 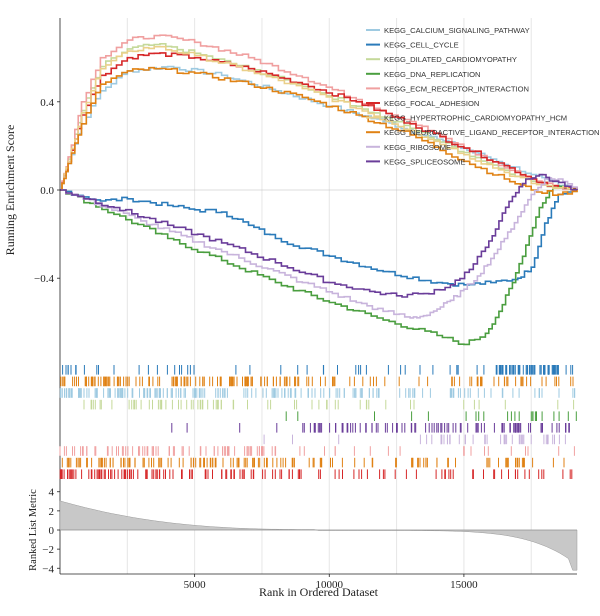 I want to click on legend-label: KEGG_DNA_REPLICATION, so click(x=432, y=74).